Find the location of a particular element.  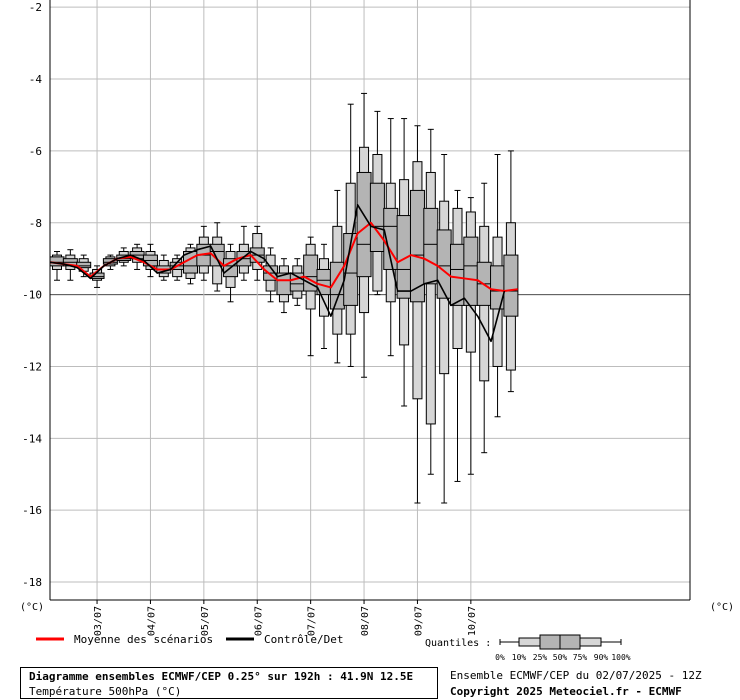

x-tick-label: 10/07 is located at coordinates (472, 621).